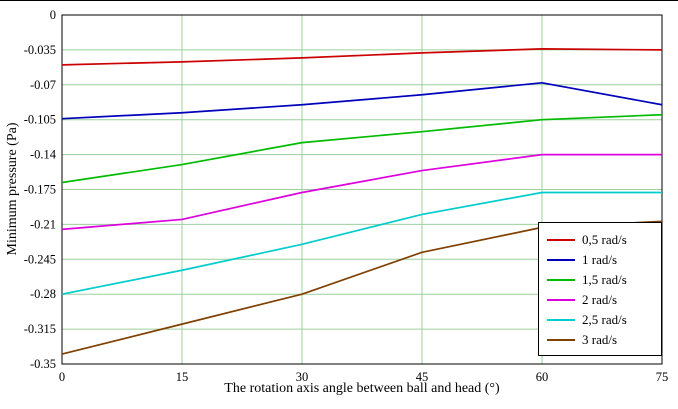 The height and width of the screenshot is (409, 678). Describe the element at coordinates (40, 50) in the screenshot. I see `y-tick-label: -0.035` at that location.